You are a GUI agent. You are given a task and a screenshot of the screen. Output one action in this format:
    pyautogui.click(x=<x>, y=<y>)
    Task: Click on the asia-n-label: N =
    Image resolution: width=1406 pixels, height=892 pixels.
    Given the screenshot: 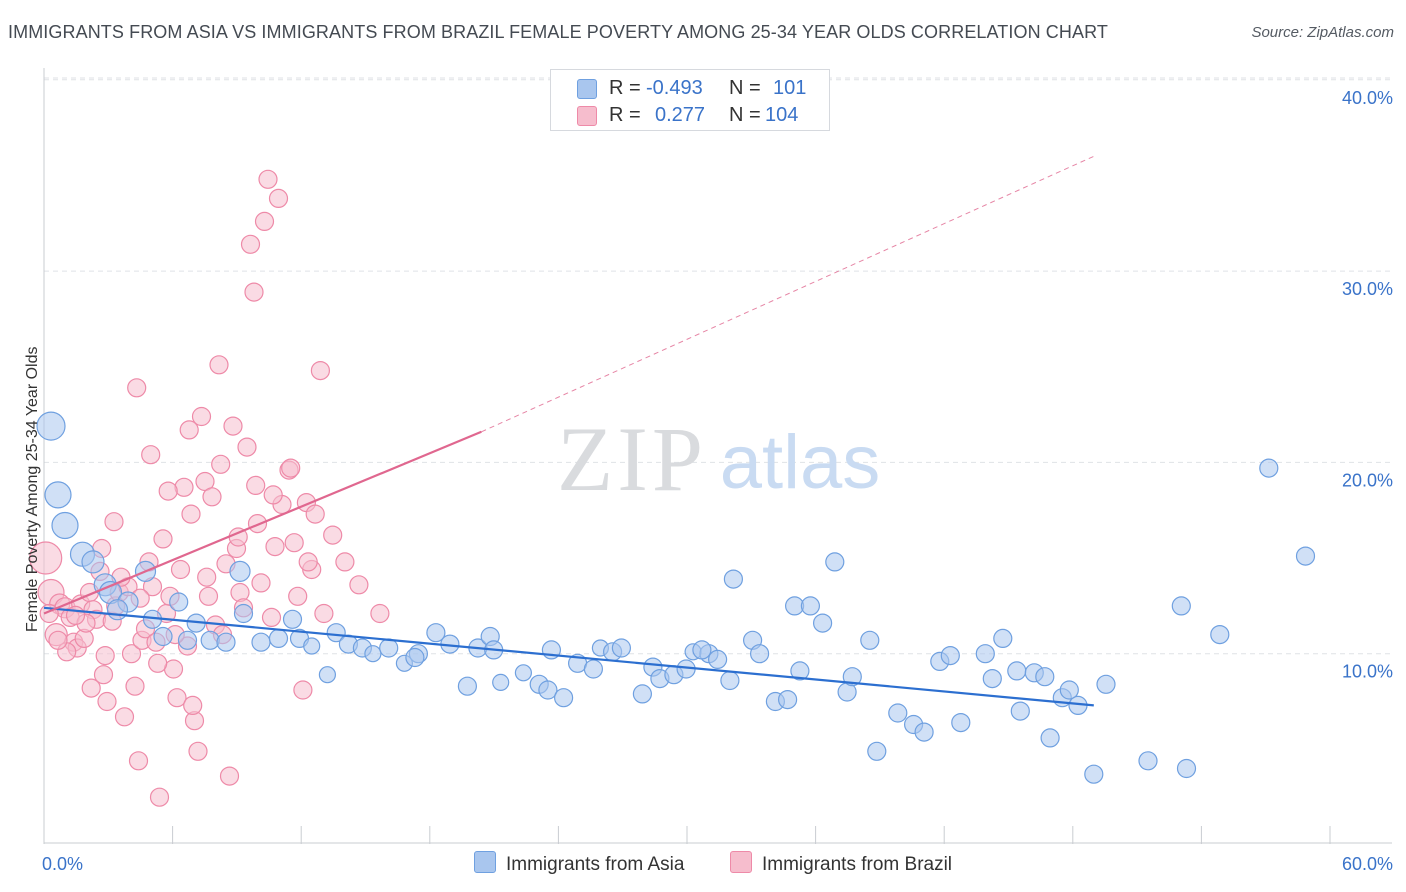 What is the action you would take?
    pyautogui.click(x=745, y=88)
    